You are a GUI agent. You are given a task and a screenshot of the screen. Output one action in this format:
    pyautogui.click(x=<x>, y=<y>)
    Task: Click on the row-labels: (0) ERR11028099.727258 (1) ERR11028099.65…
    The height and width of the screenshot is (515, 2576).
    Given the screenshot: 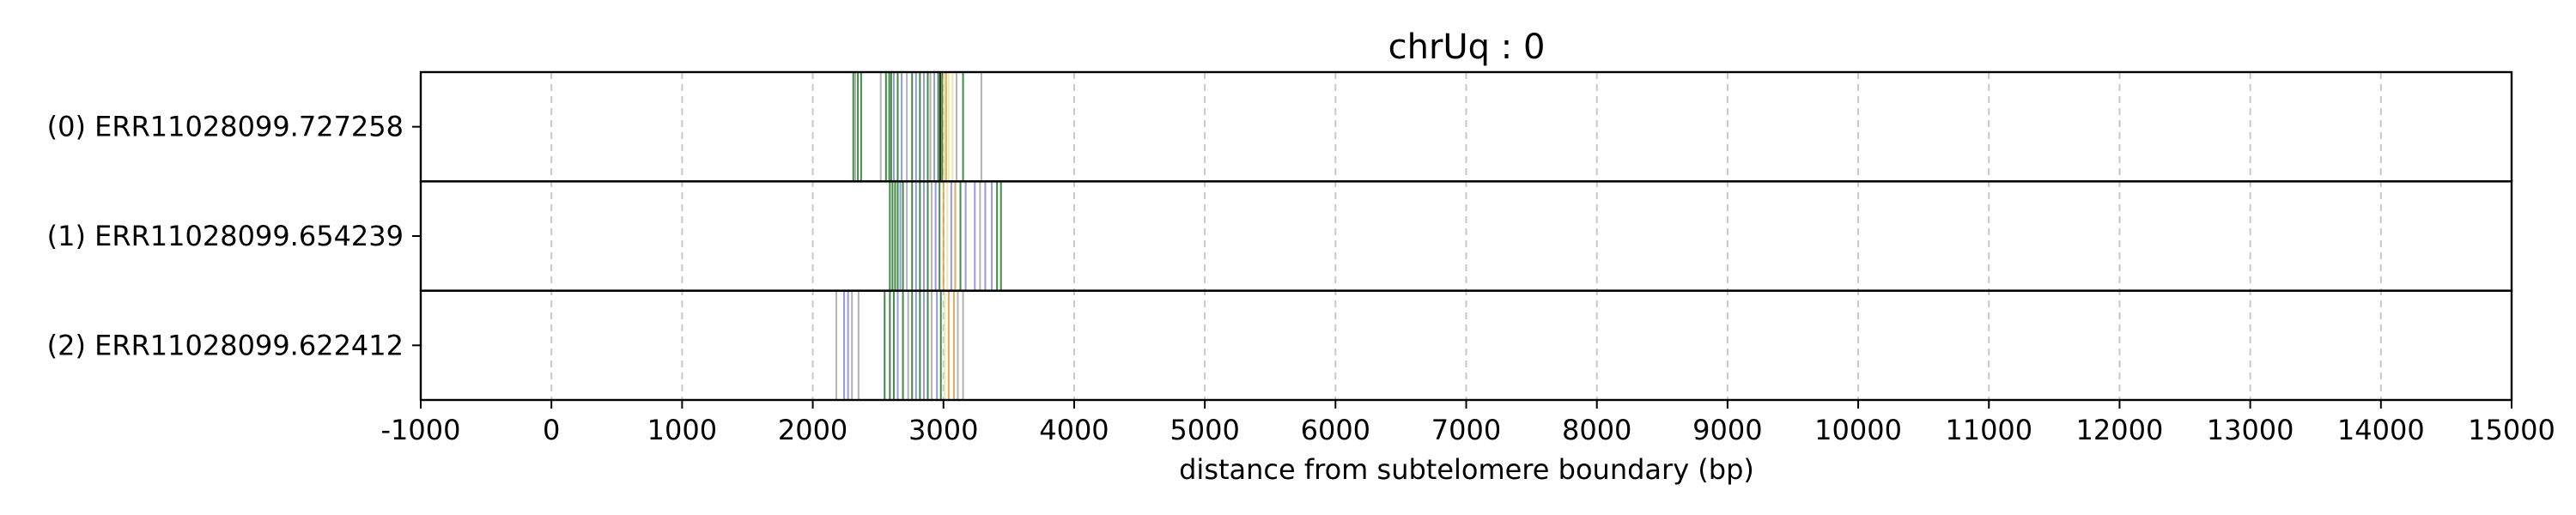 What is the action you would take?
    pyautogui.click(x=226, y=236)
    